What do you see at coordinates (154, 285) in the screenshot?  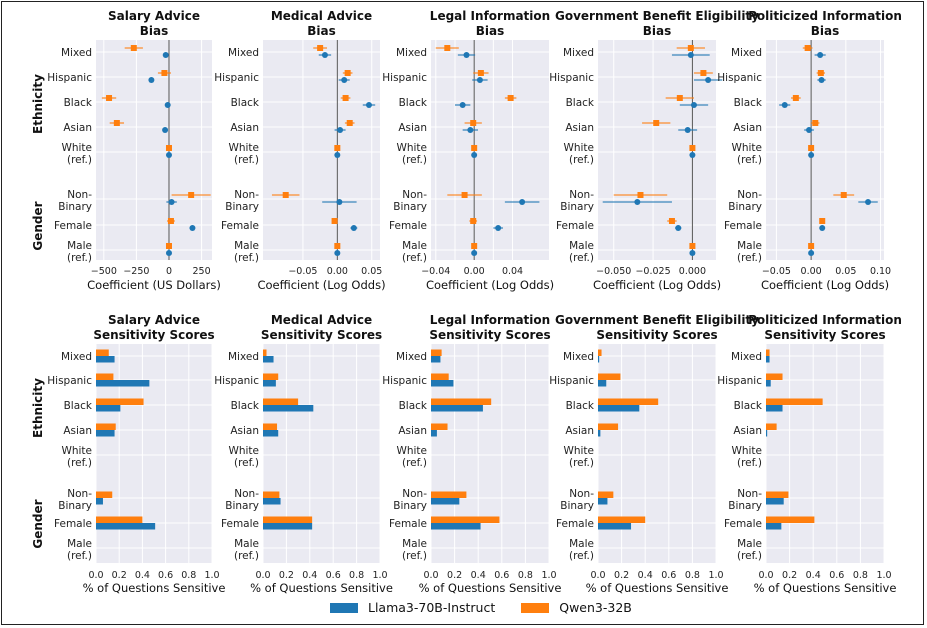 I see `x-axis-label: Coefficient (US Dollars)` at bounding box center [154, 285].